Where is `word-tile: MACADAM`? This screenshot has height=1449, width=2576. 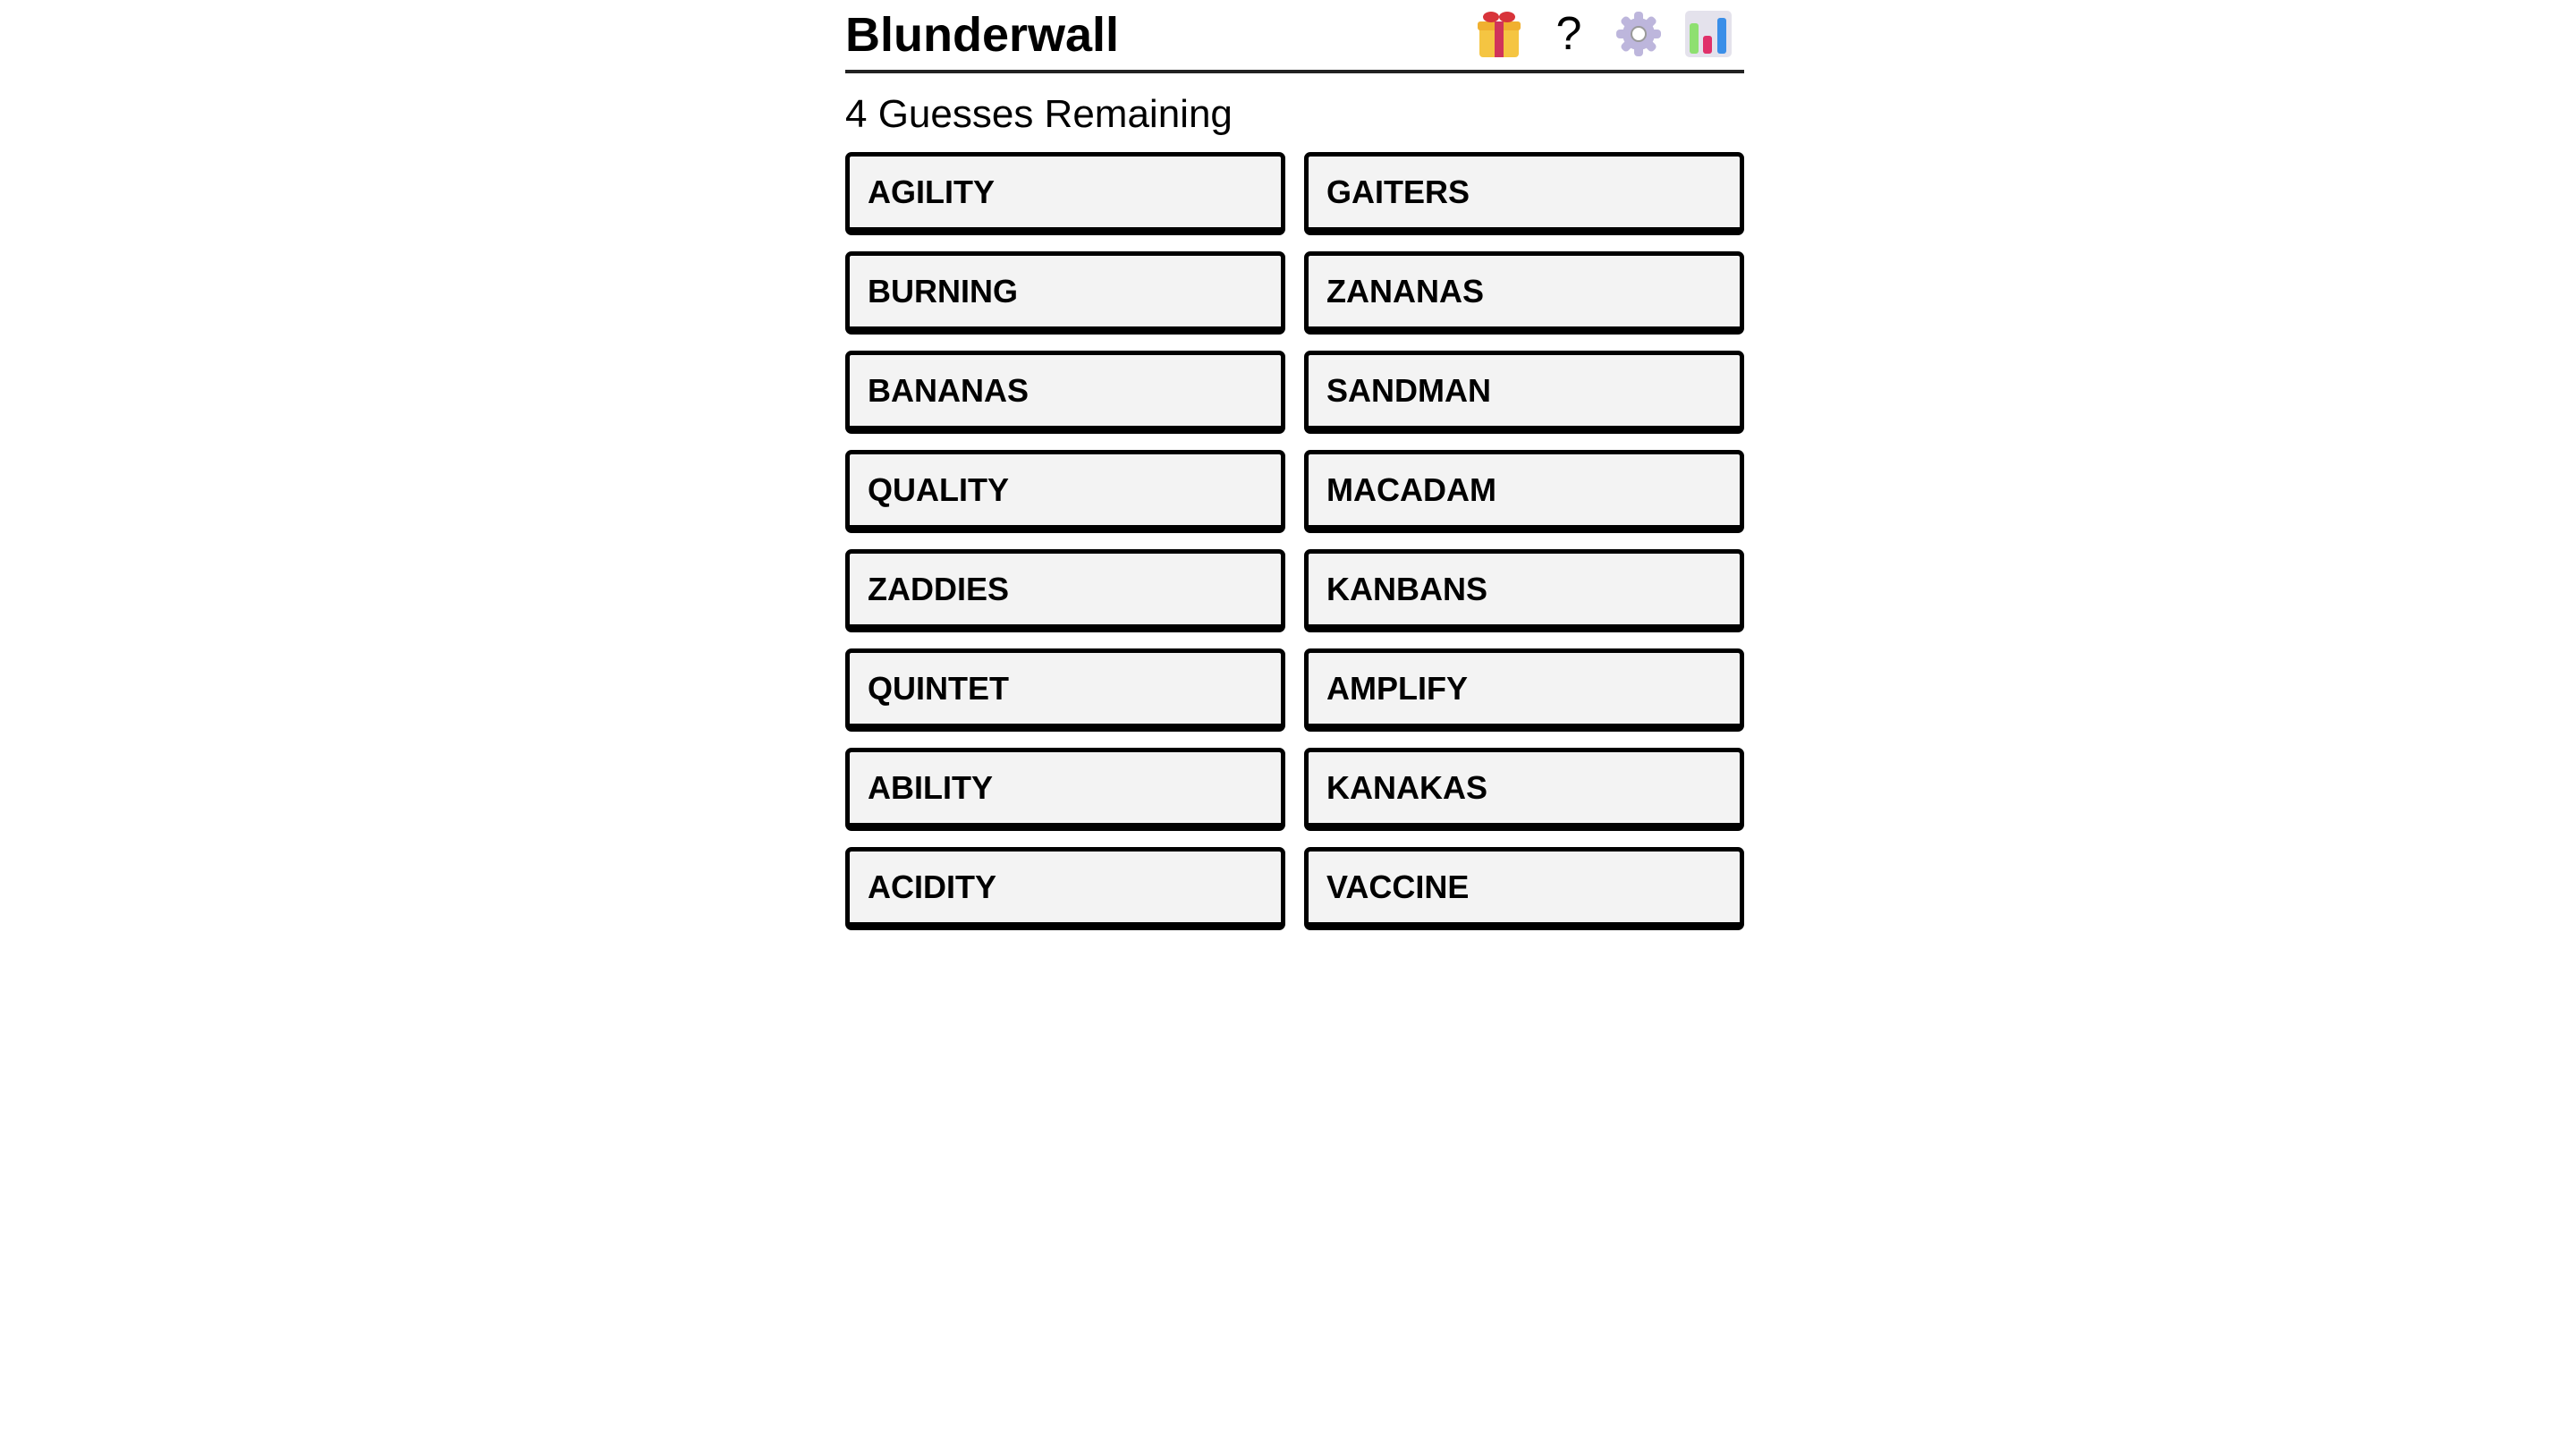 word-tile: MACADAM is located at coordinates (1524, 491).